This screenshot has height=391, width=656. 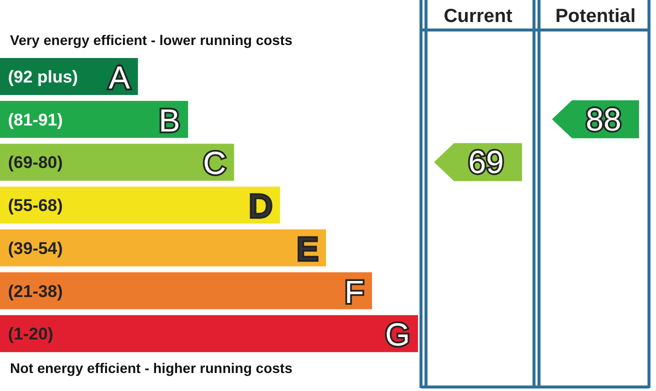 I want to click on text: Current, so click(x=478, y=16).